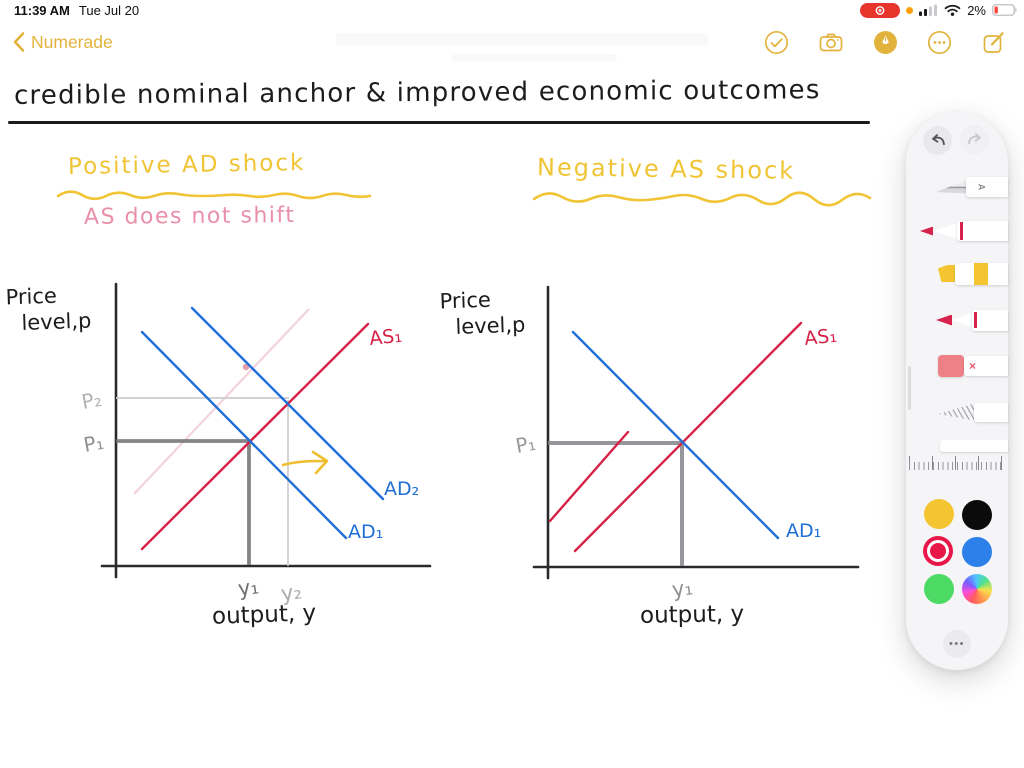 The height and width of the screenshot is (768, 1024). I want to click on left-section-subheading: AS does not shift, so click(189, 216).